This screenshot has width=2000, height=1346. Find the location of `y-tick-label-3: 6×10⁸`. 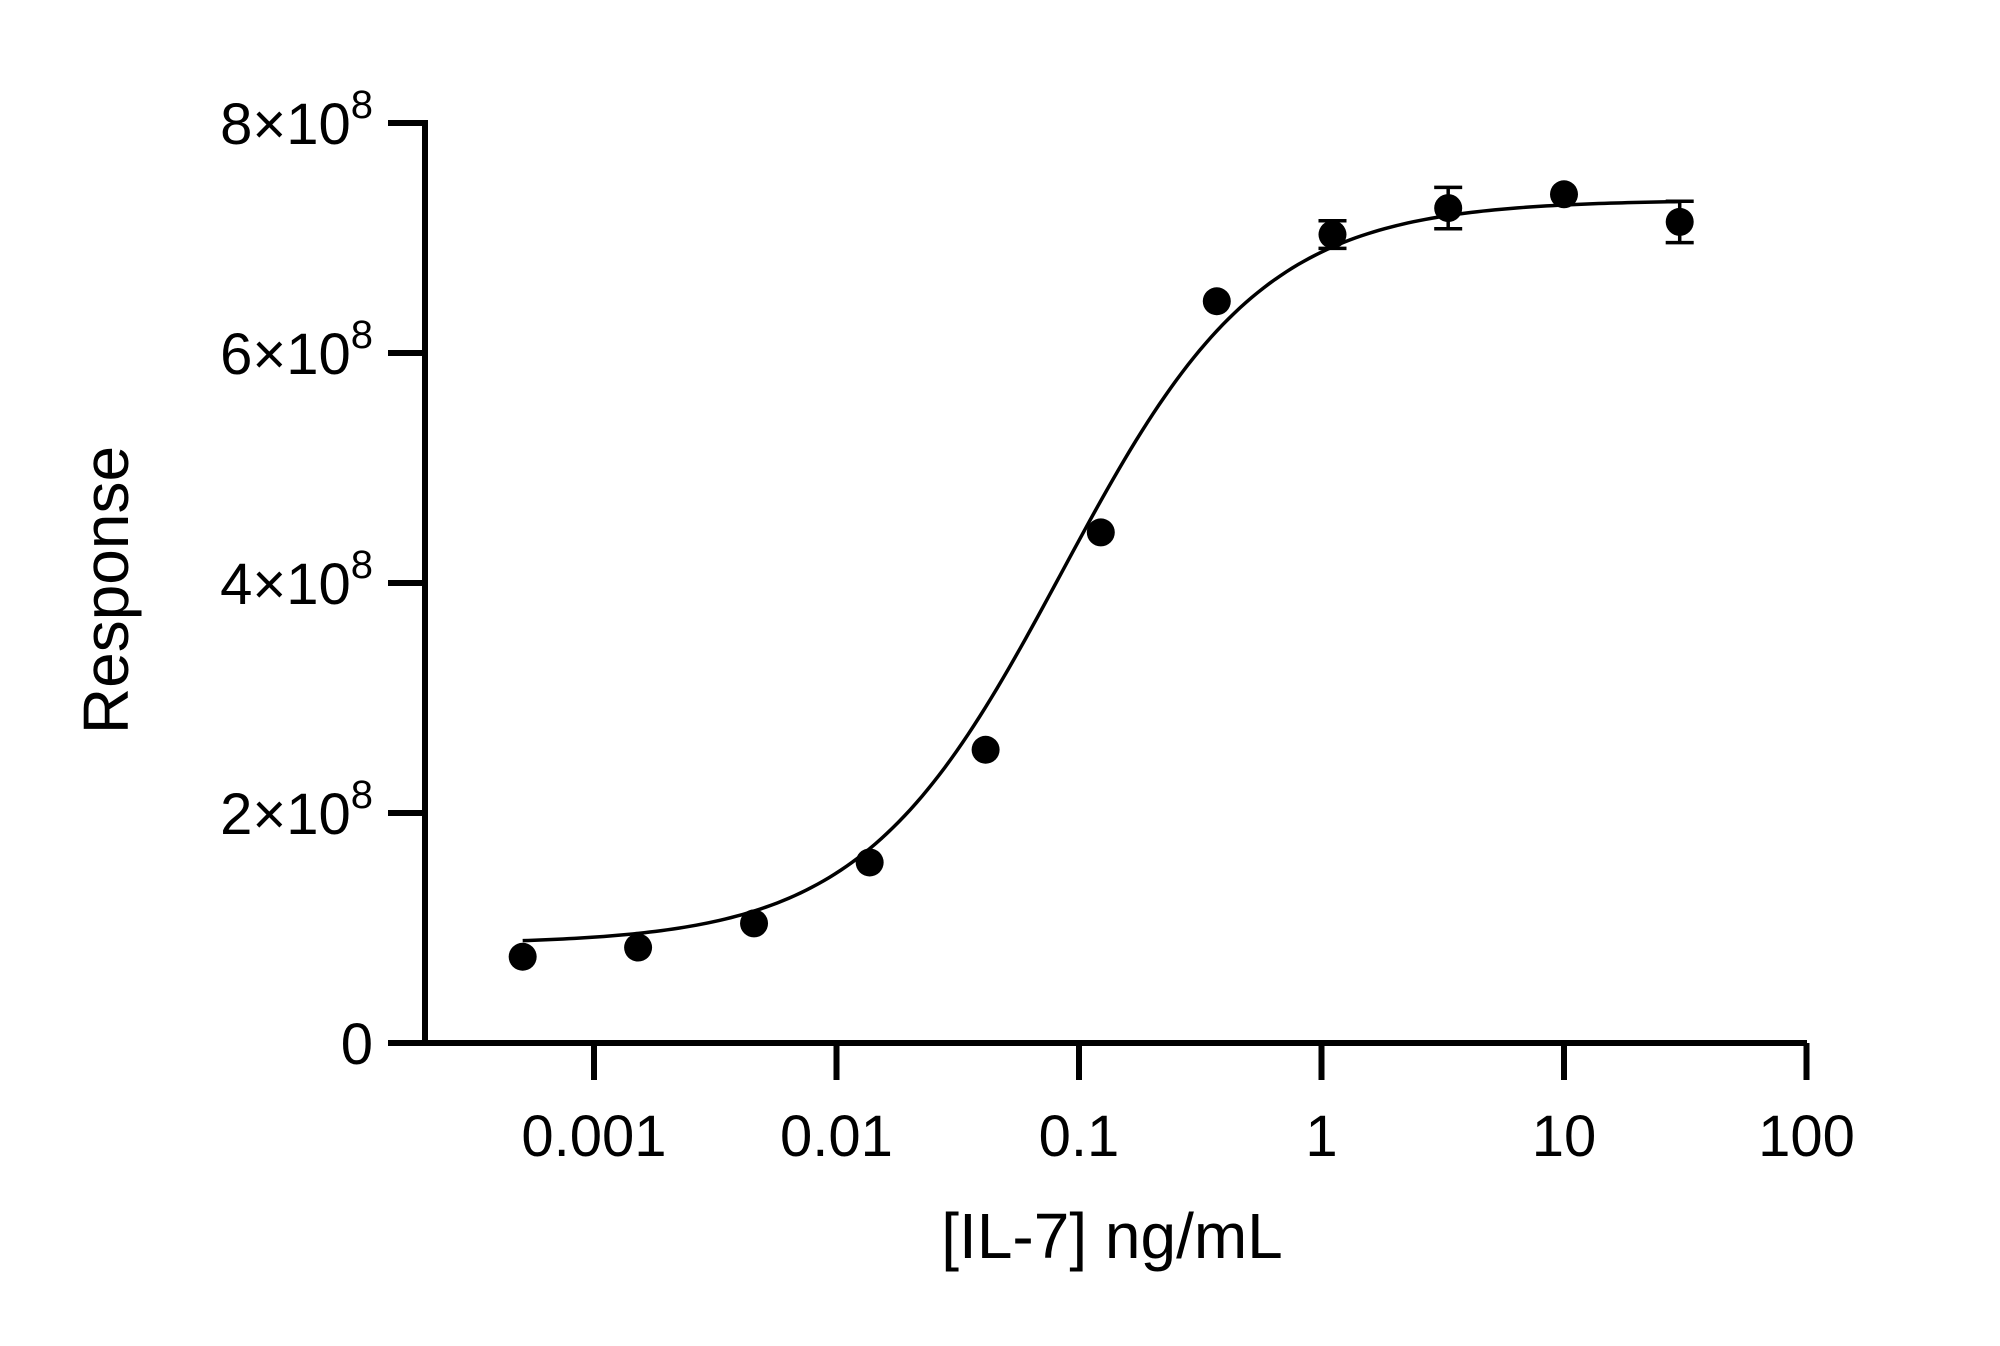

y-tick-label-3: 6×10⁸ is located at coordinates (296, 350).